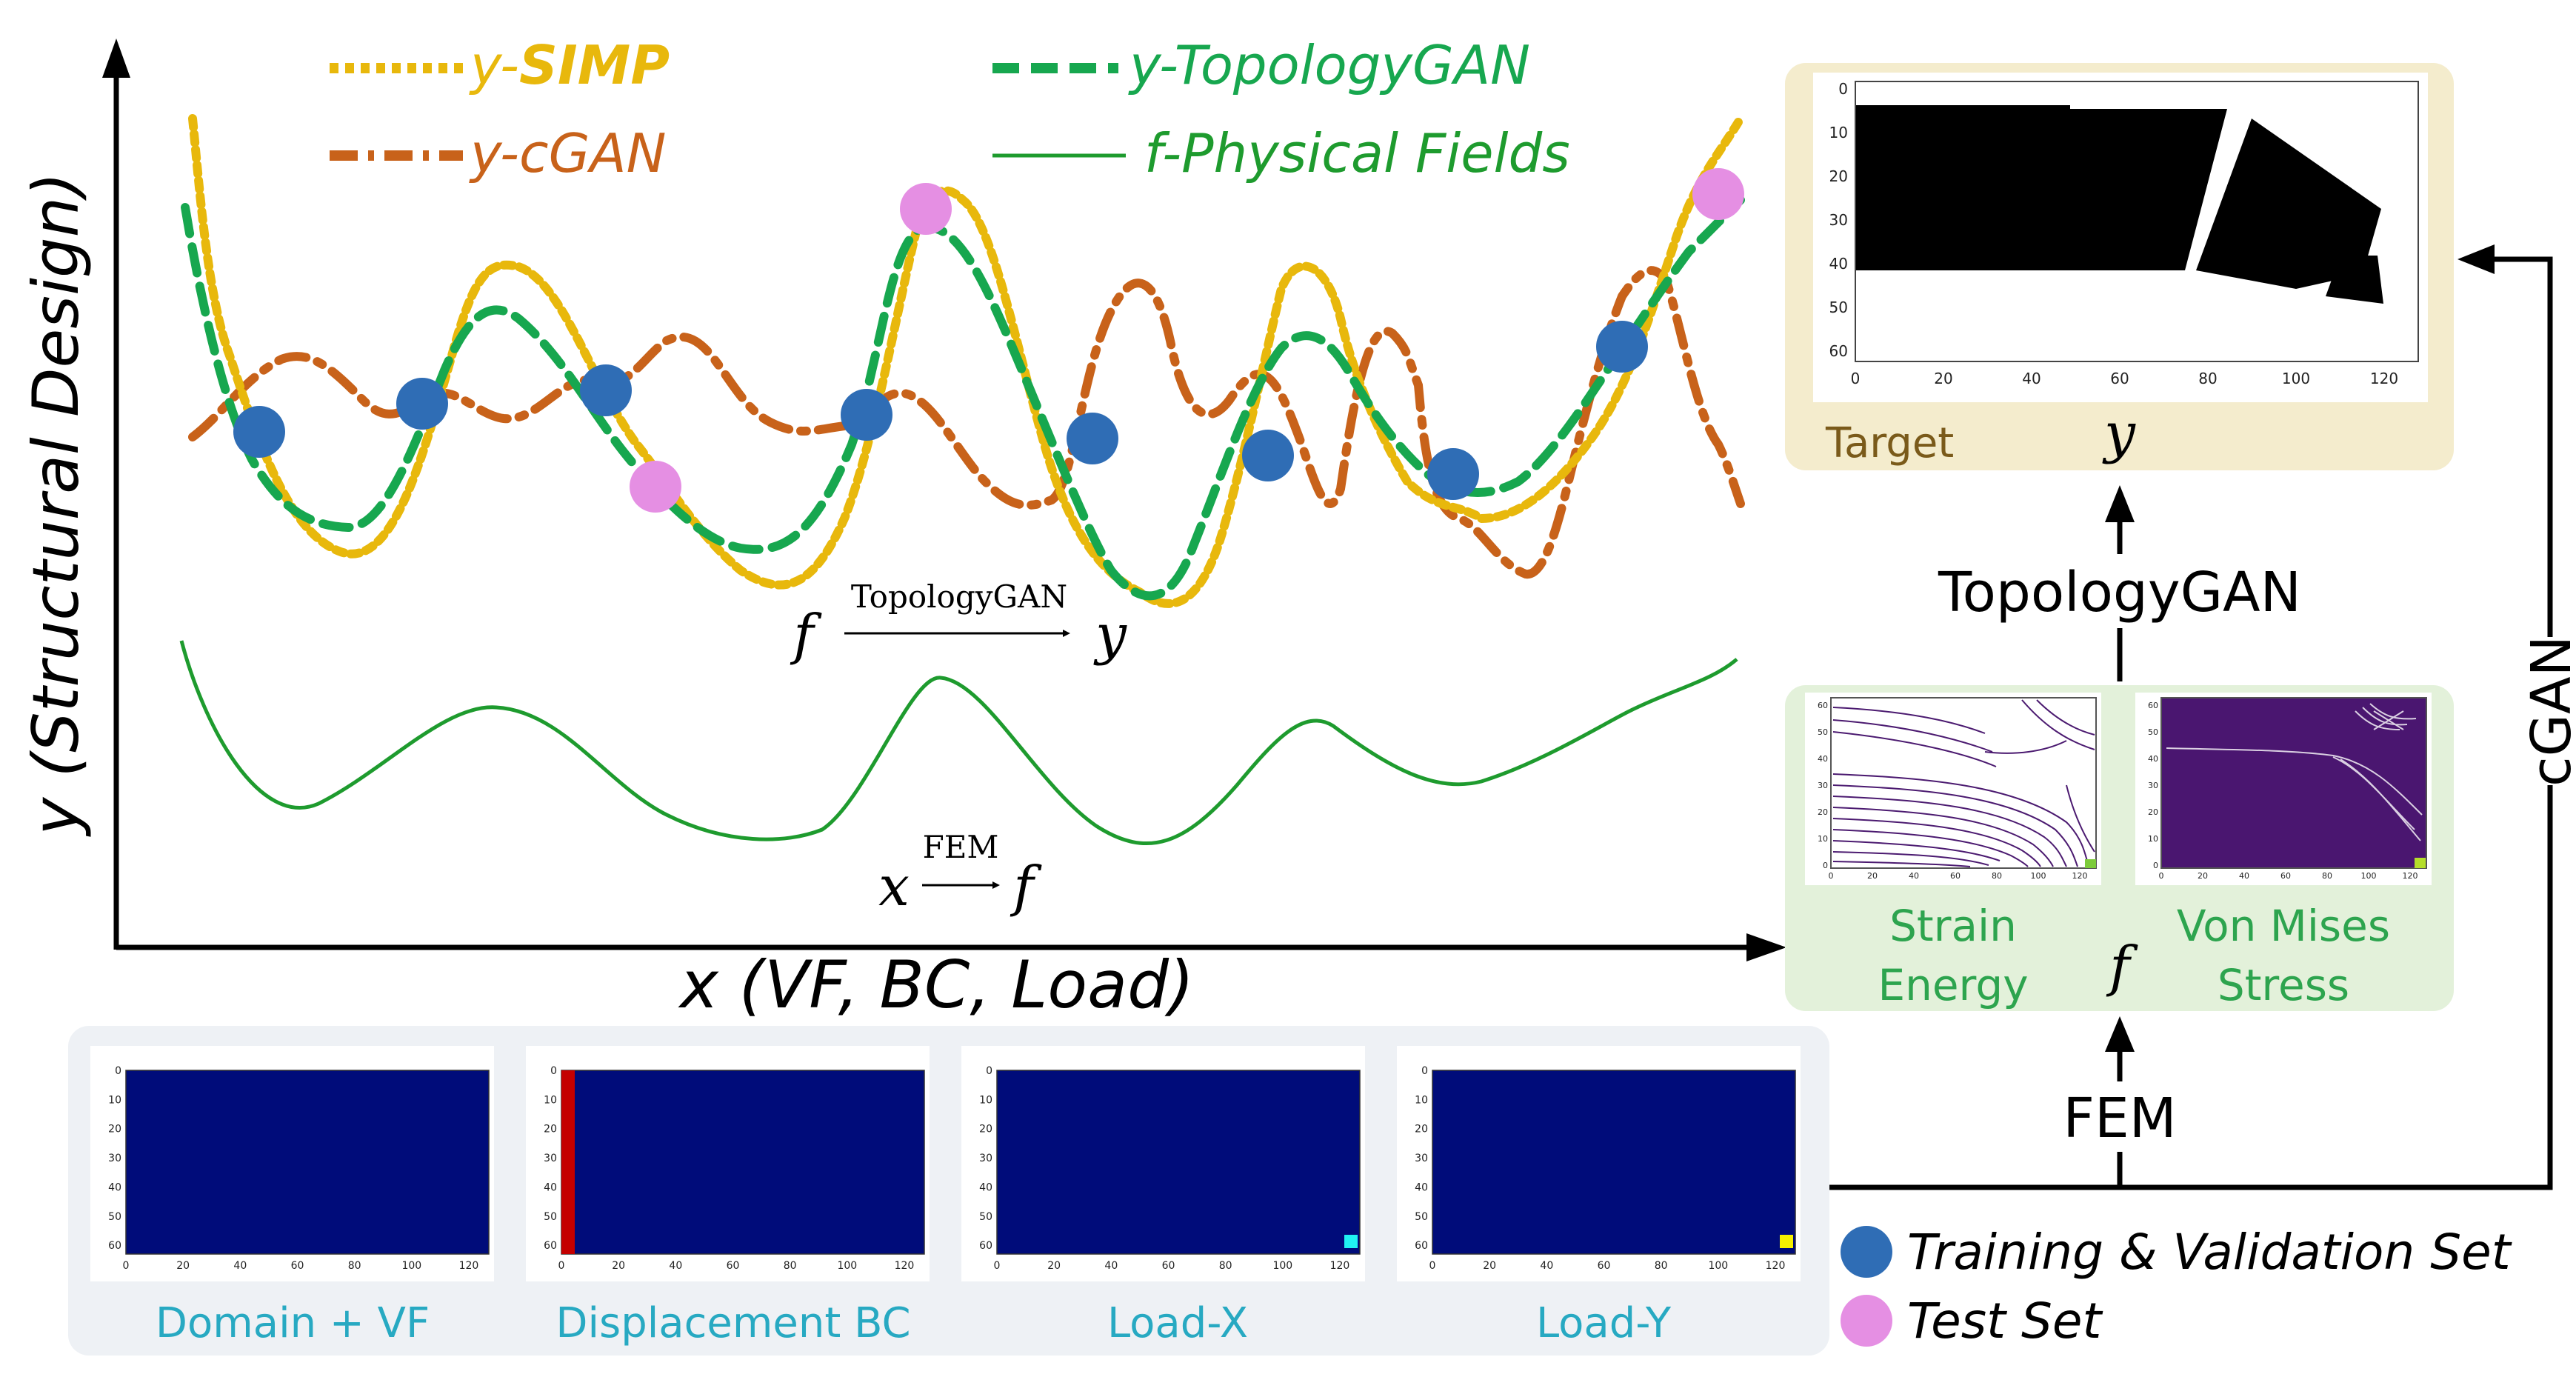 The width and height of the screenshot is (2576, 1377). What do you see at coordinates (1889, 443) in the screenshot?
I see `target-caption: Target` at bounding box center [1889, 443].